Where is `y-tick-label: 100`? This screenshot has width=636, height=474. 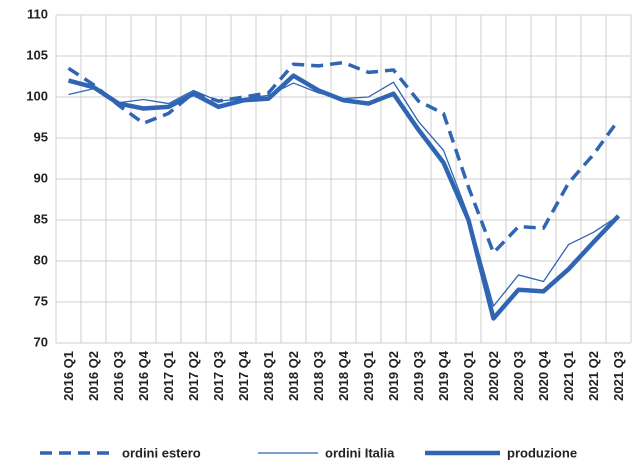
y-tick-label: 100 is located at coordinates (37, 95).